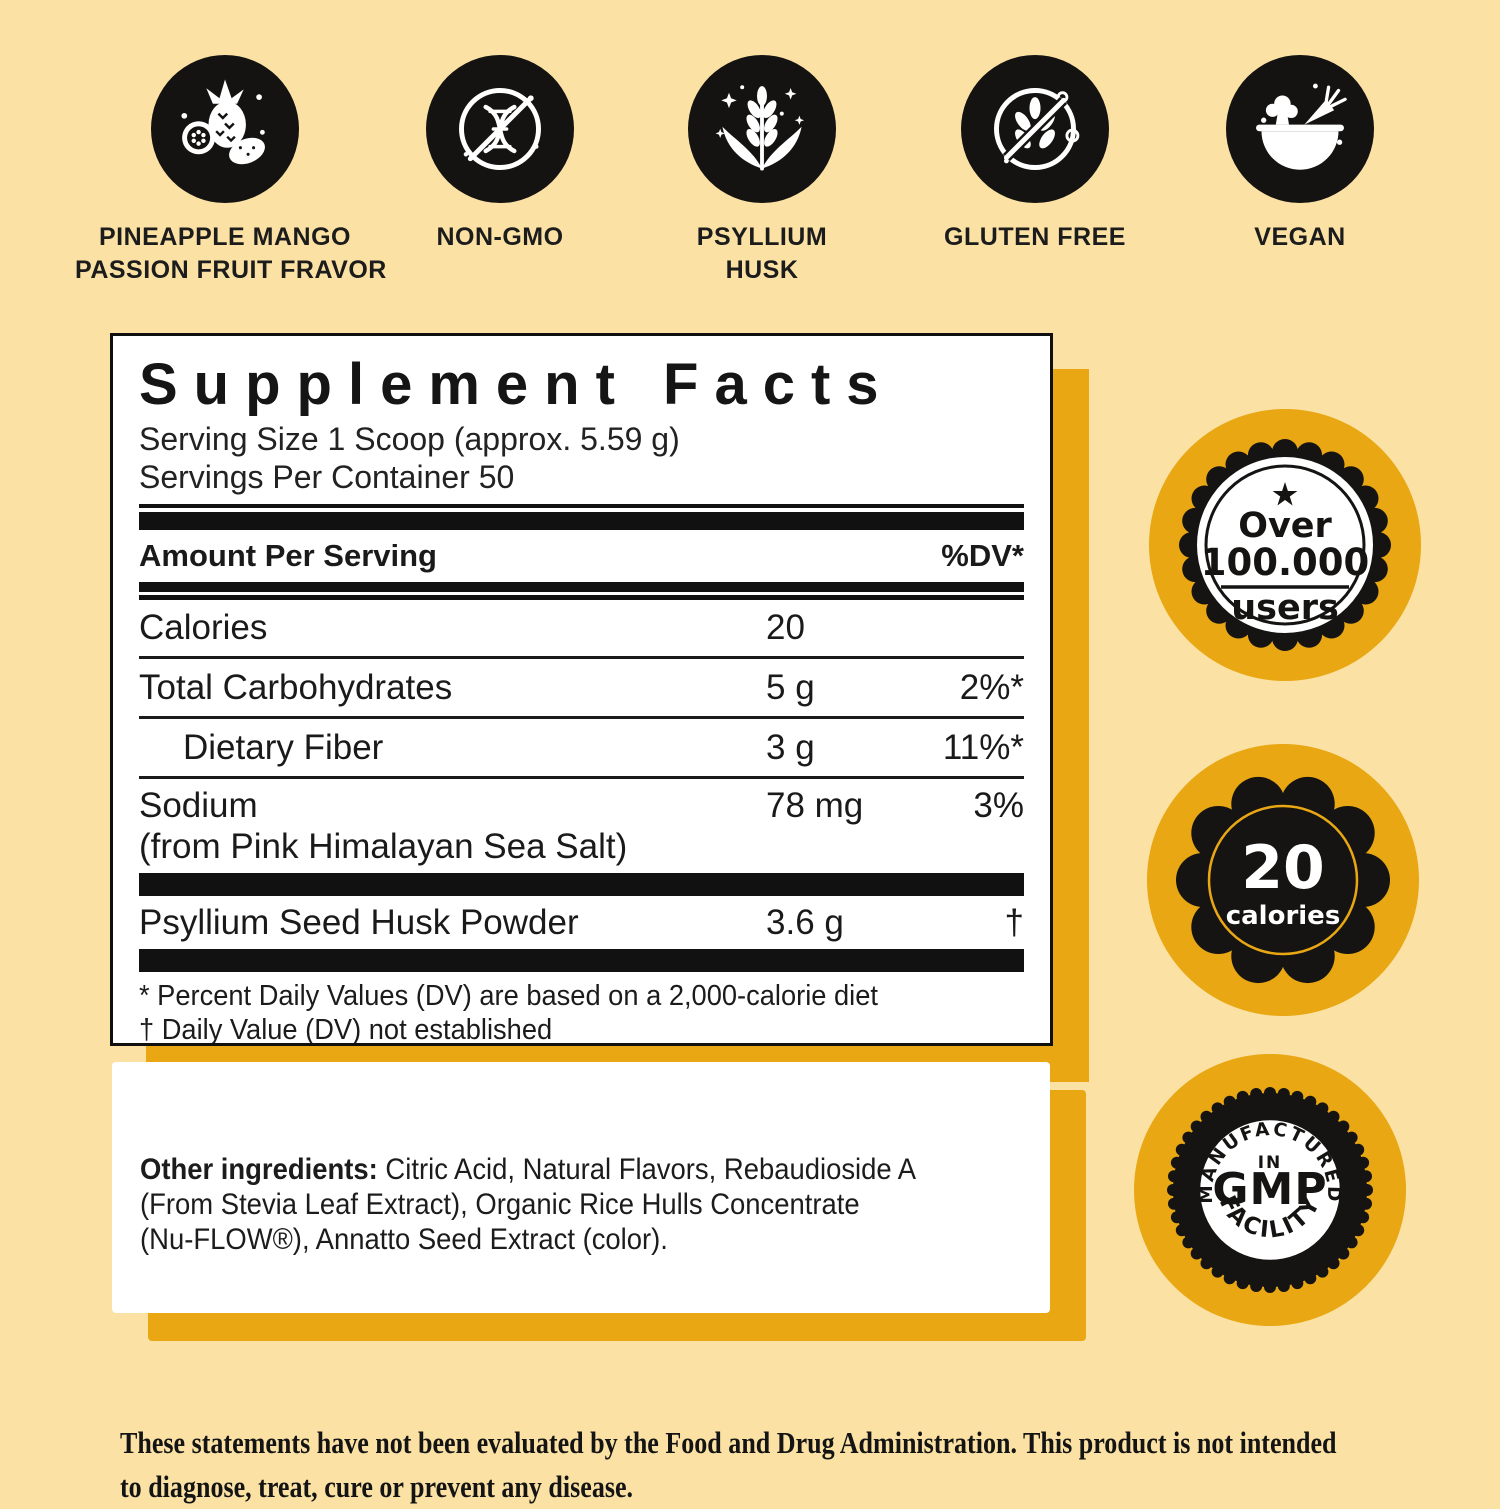 The image size is (1500, 1509). What do you see at coordinates (982, 555) in the screenshot?
I see `dv-header: %DV*` at bounding box center [982, 555].